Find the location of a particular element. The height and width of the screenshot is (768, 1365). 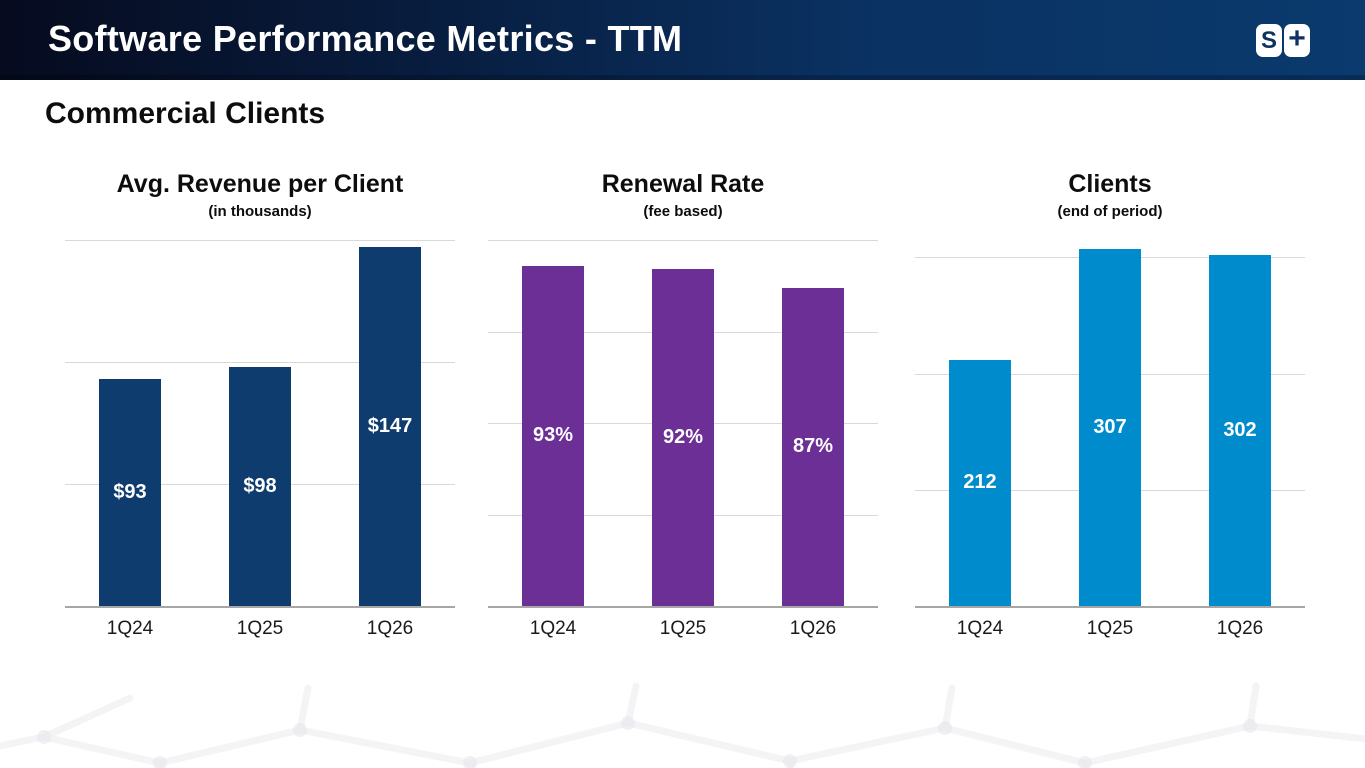

logo-plus-glyph: + is located at coordinates (1297, 38).